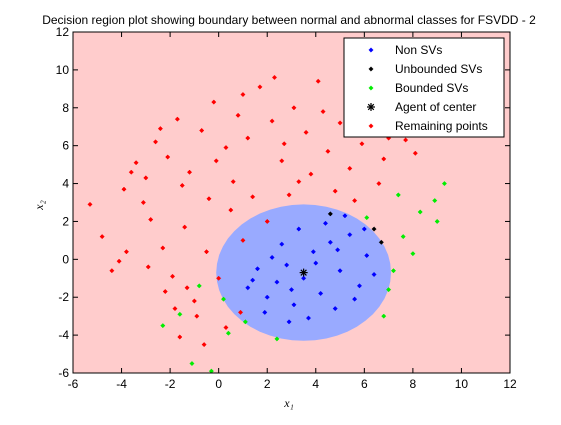 This screenshot has width=561, height=425. What do you see at coordinates (418, 50) in the screenshot?
I see `legend-label-non-svs: Non SVs` at bounding box center [418, 50].